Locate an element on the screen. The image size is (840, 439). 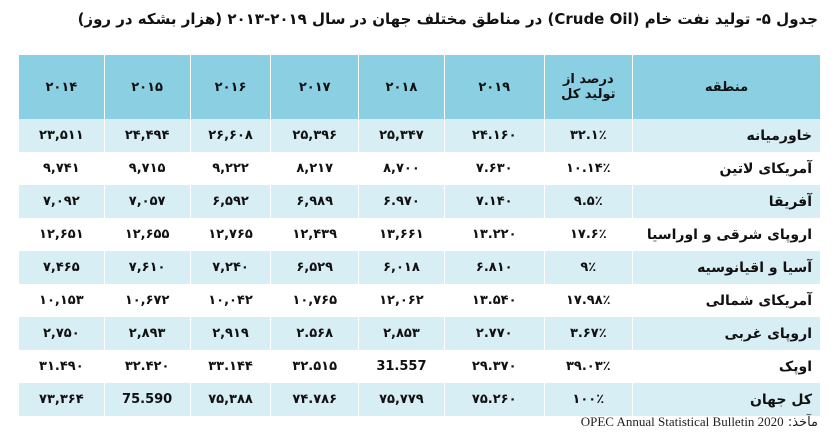
value-cell: ۲۴.۱۶۰ is located at coordinates (494, 135).